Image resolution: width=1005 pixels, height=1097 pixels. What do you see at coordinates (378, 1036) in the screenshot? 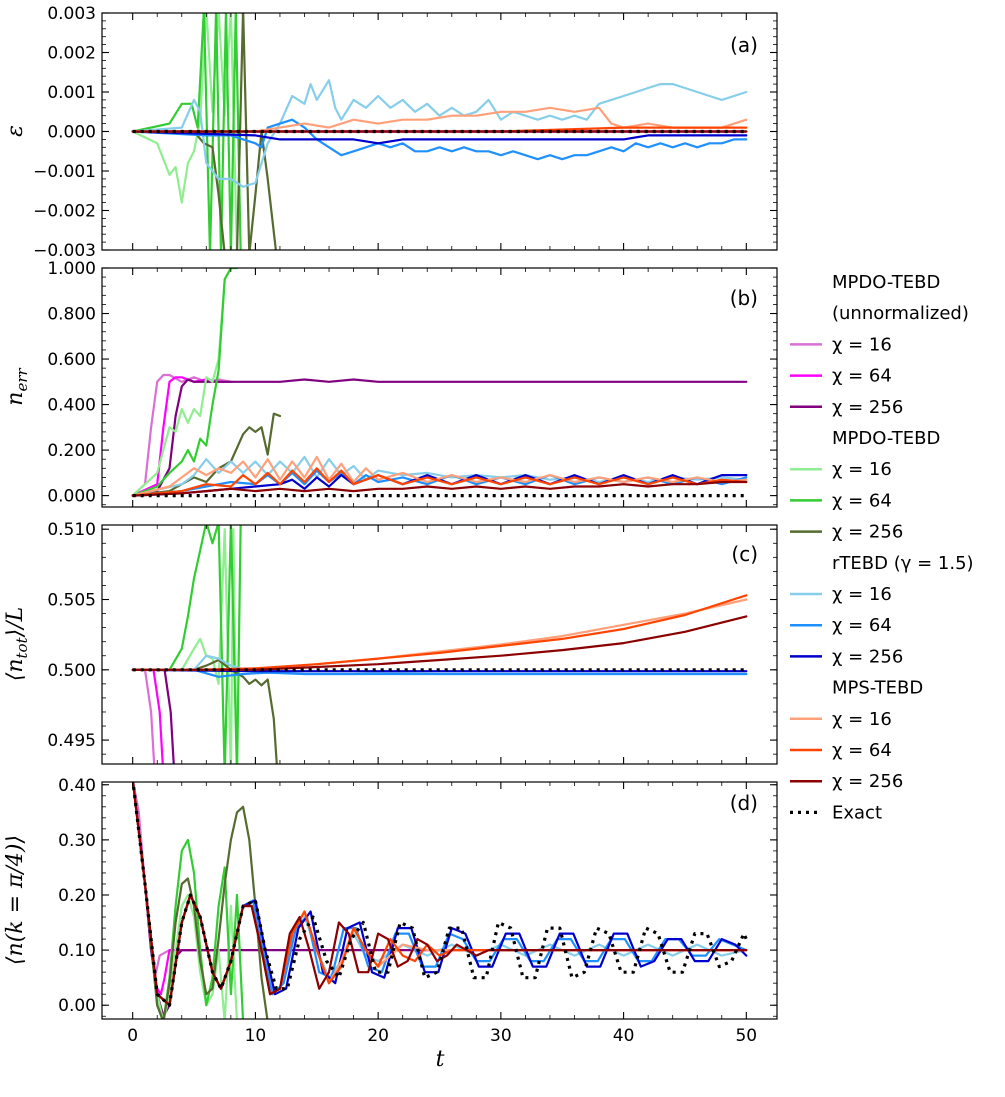
I see `x-tick-label: 20` at bounding box center [378, 1036].